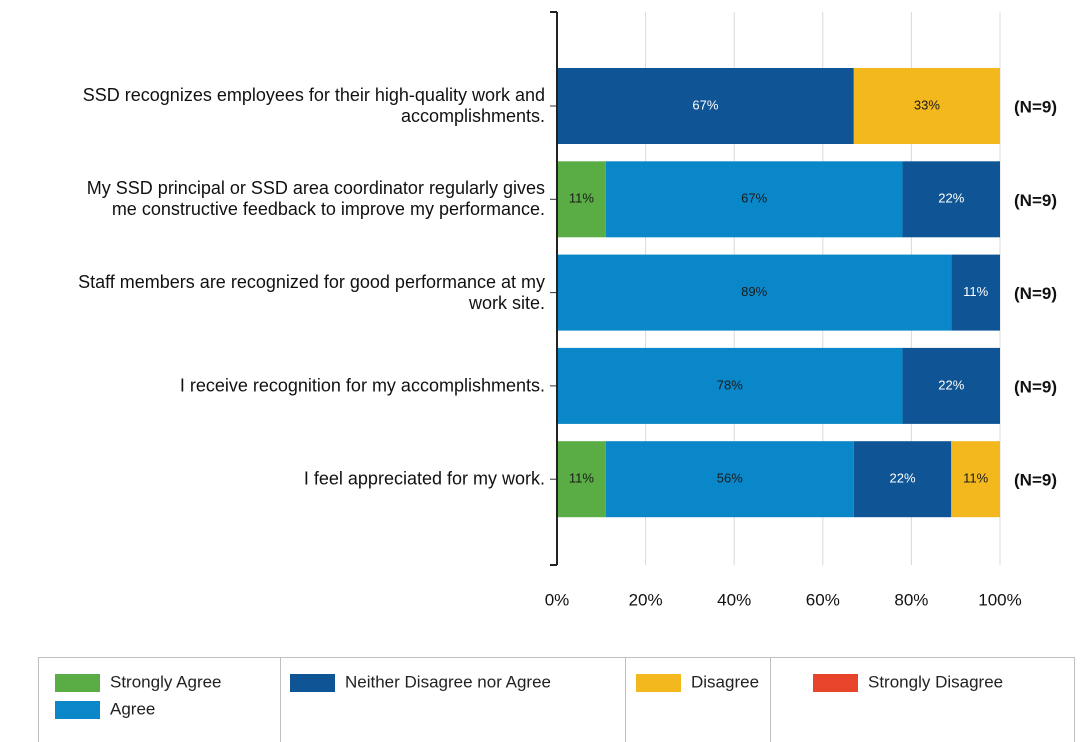 The width and height of the screenshot is (1081, 742). I want to click on category-label: I feel appreciated for my work., so click(424, 478).